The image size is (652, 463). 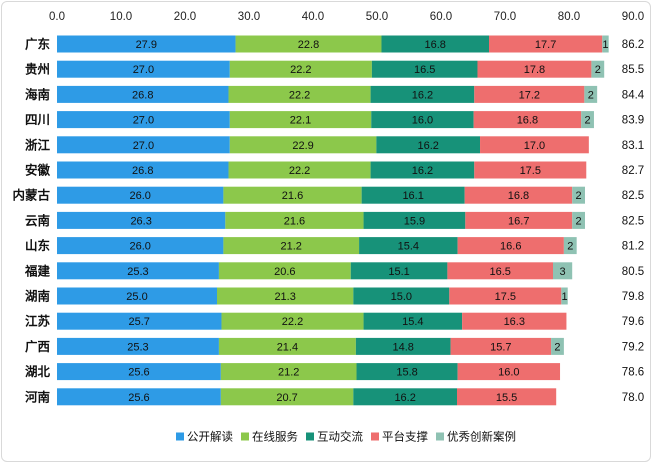 I want to click on total-label: 81.2, so click(x=633, y=247).